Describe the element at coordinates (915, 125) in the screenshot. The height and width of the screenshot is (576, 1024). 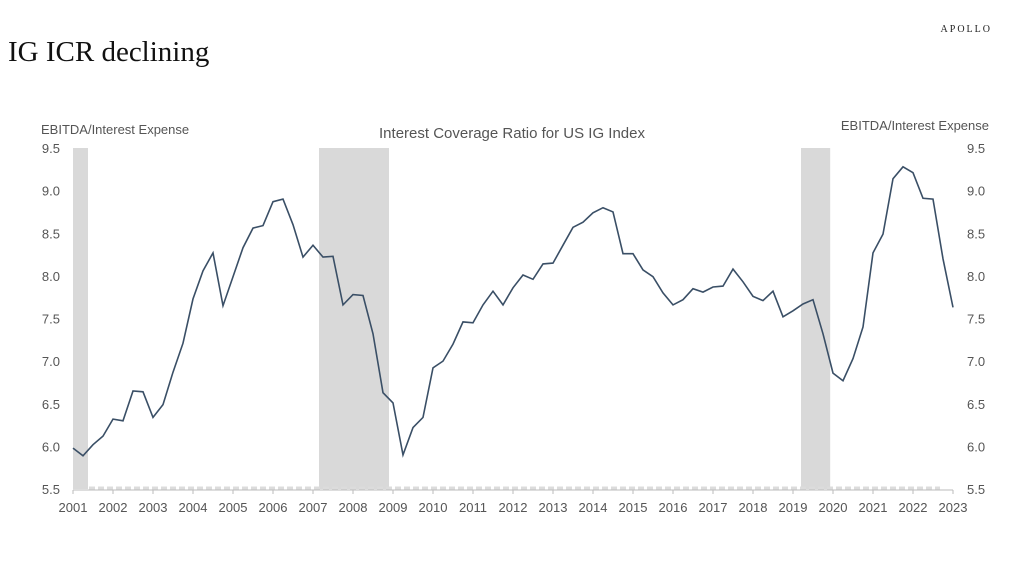
I see `y-axis-label-right: EBITDA/Interest Expense` at that location.